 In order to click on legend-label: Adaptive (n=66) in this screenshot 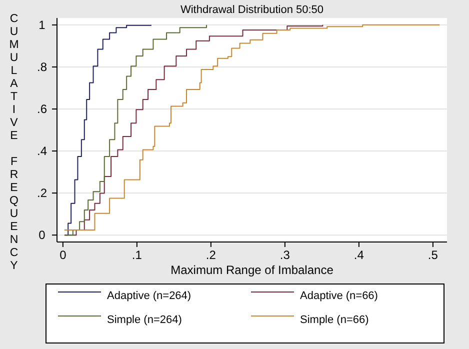, I will do `click(339, 296)`.